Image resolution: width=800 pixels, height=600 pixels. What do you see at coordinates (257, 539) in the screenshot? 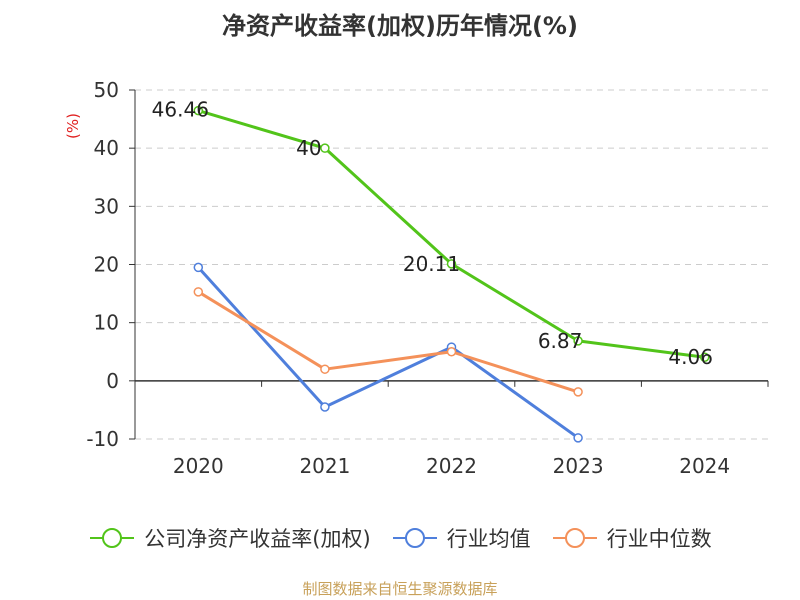
I see `legend-label: 公司净资产收益率(加权)` at bounding box center [257, 539].